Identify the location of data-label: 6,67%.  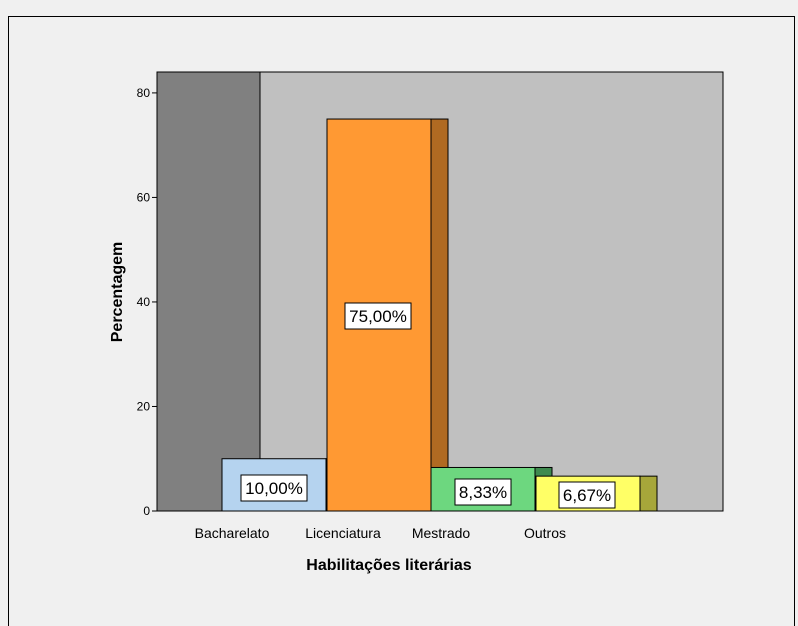
(587, 495).